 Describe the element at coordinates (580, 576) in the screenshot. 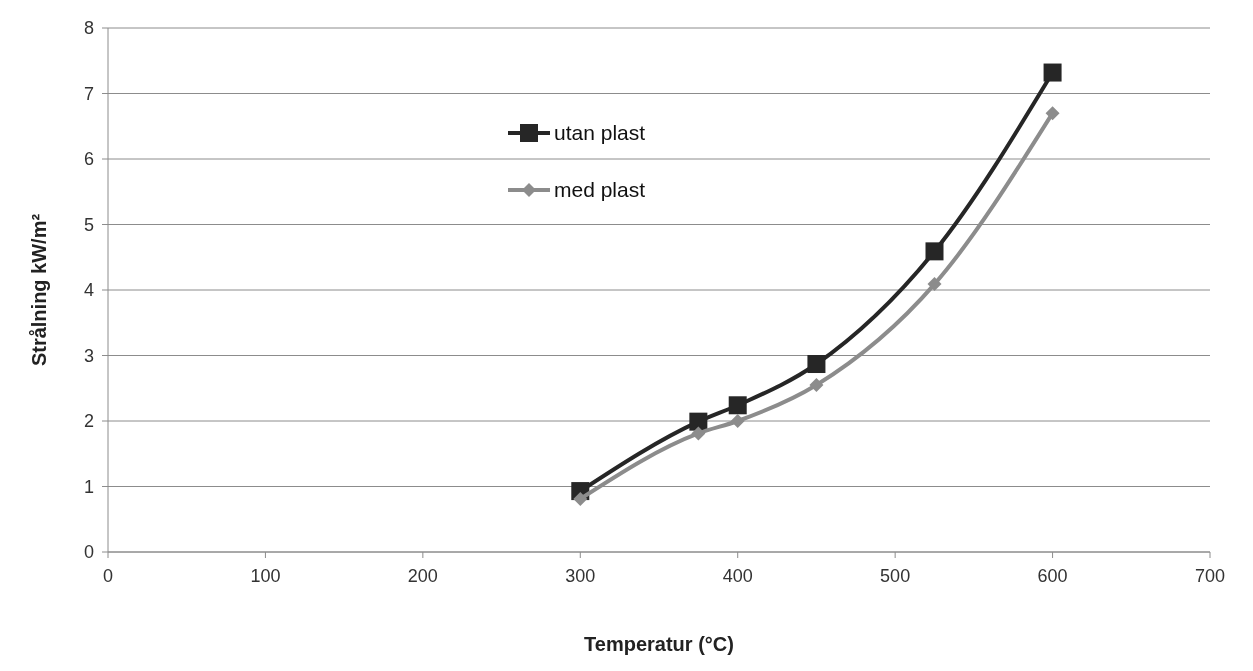

I see `x-tick-label: 300` at that location.